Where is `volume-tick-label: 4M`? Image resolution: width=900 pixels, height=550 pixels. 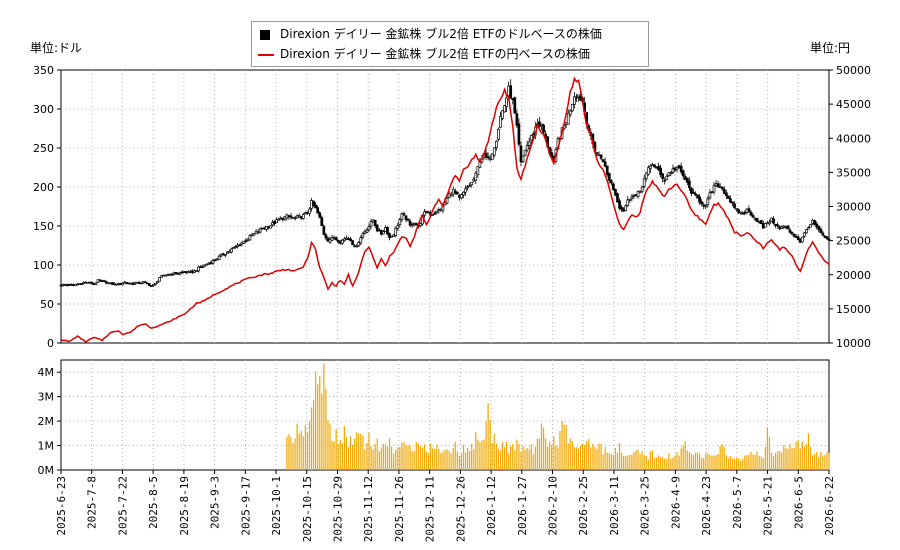 volume-tick-label: 4M is located at coordinates (46, 372).